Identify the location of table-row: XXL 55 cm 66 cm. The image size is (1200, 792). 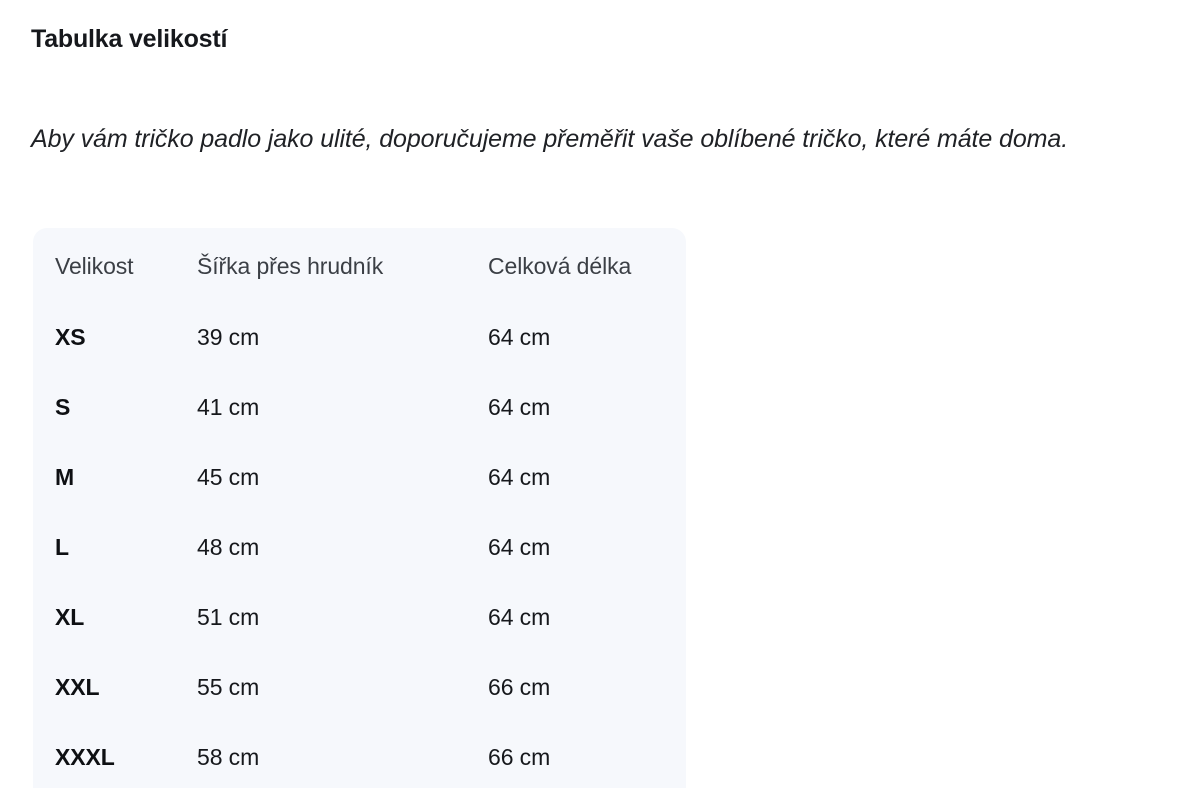
(359, 687).